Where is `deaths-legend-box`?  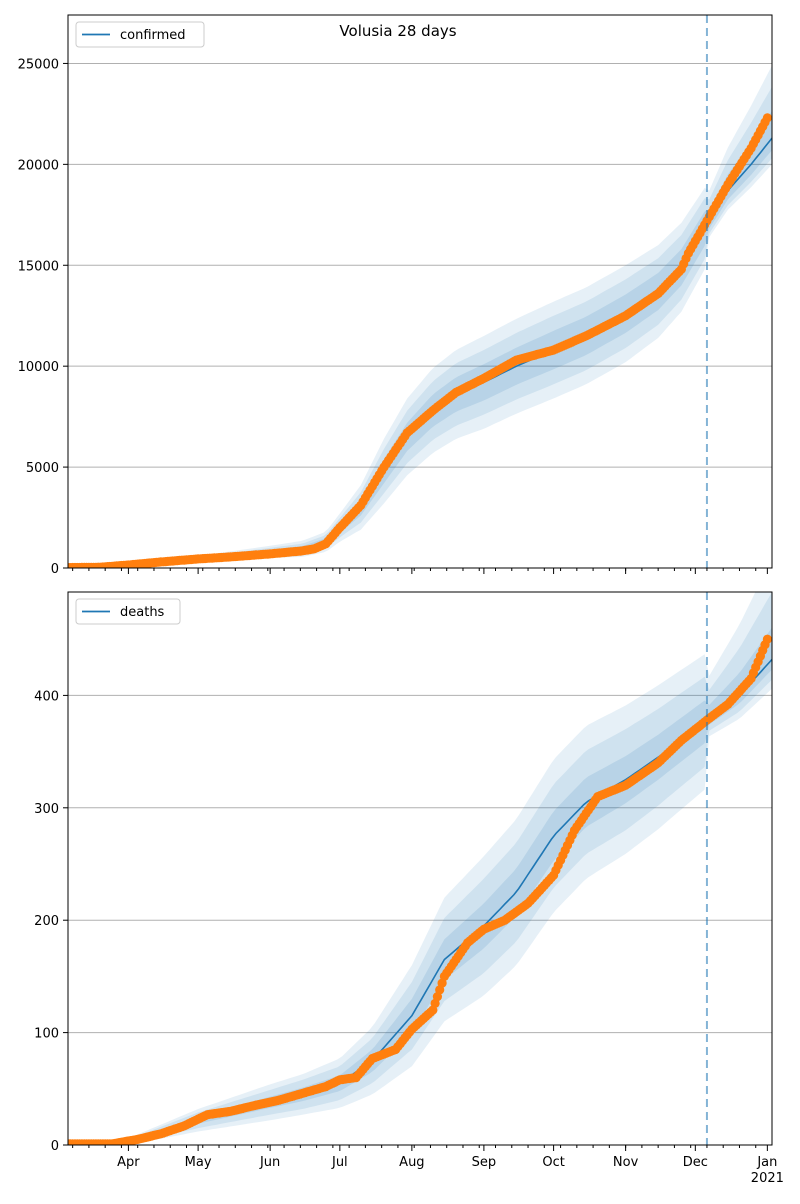 deaths-legend-box is located at coordinates (128, 611).